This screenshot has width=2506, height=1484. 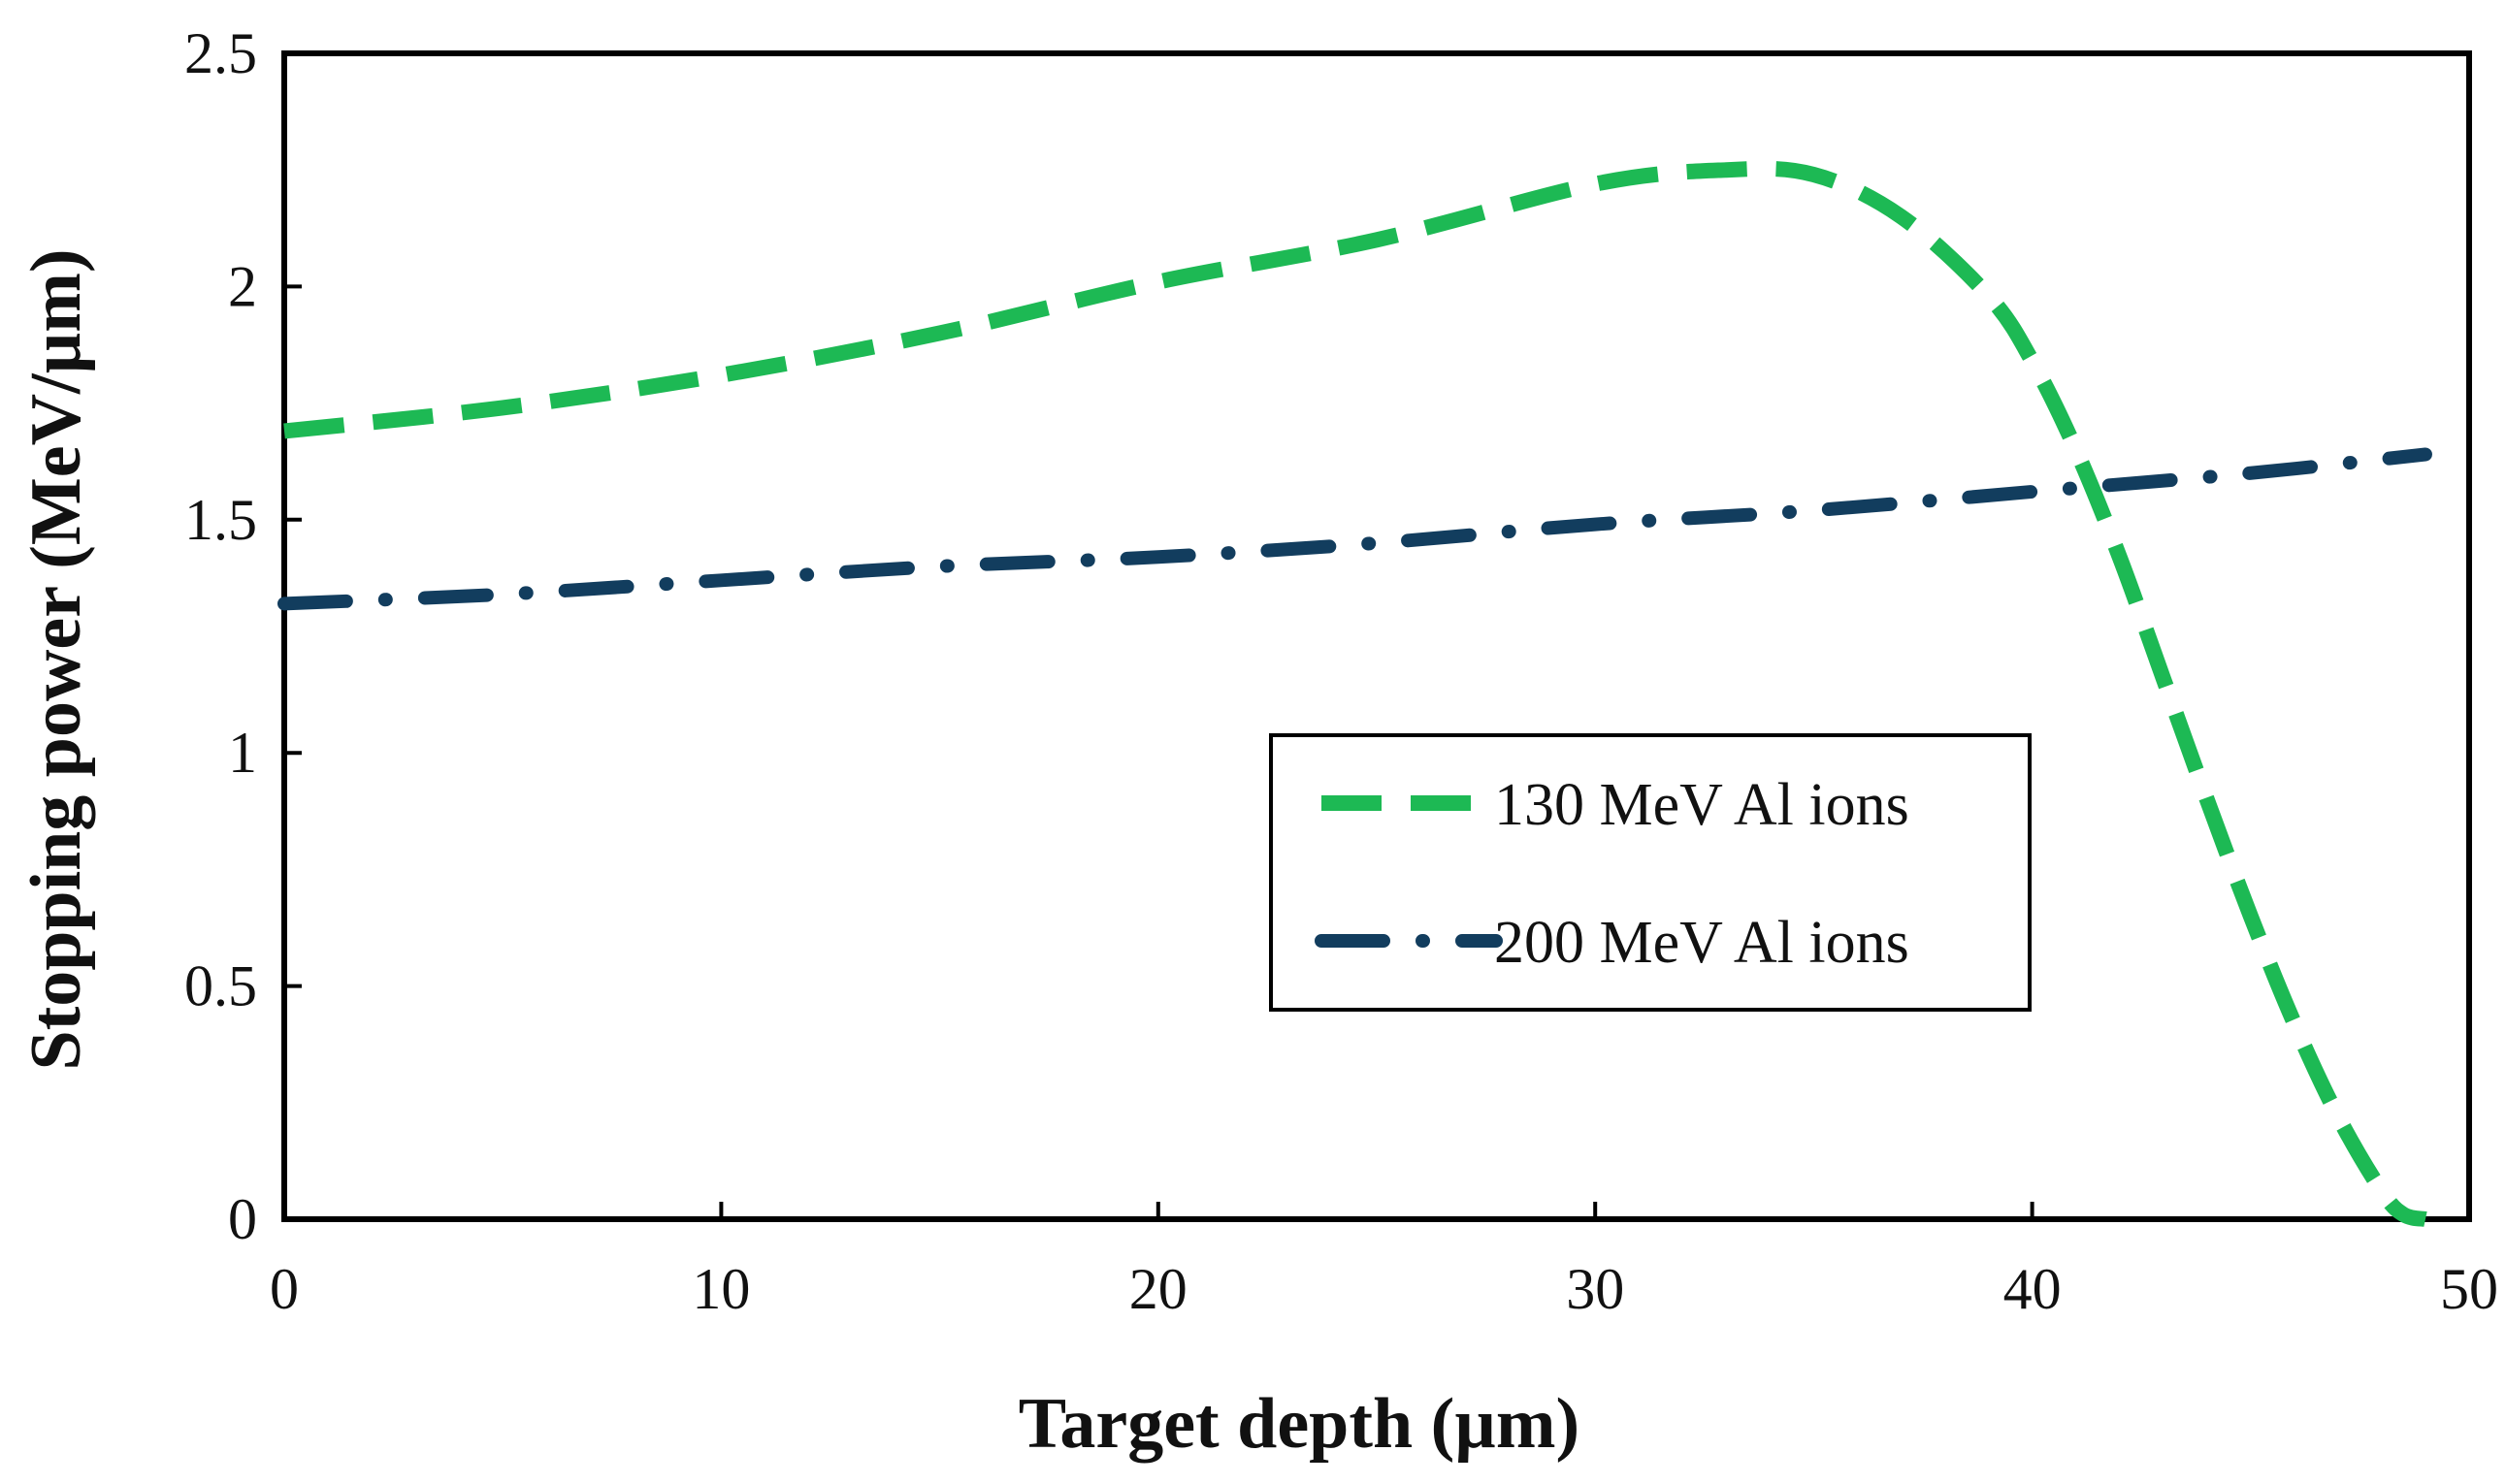 What do you see at coordinates (220, 53) in the screenshot?
I see `y-tick-label: 2.5` at bounding box center [220, 53].